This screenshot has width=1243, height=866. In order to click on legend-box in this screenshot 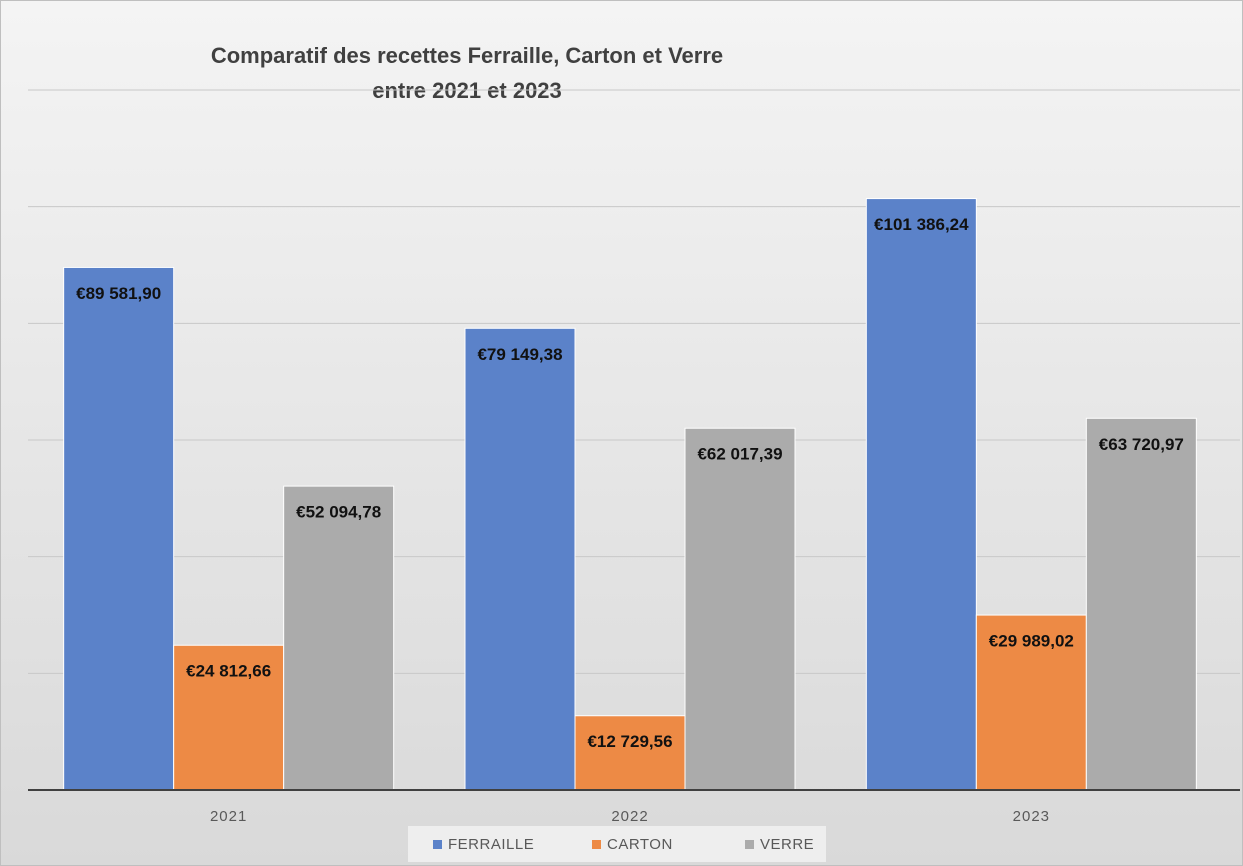, I will do `click(617, 844)`.